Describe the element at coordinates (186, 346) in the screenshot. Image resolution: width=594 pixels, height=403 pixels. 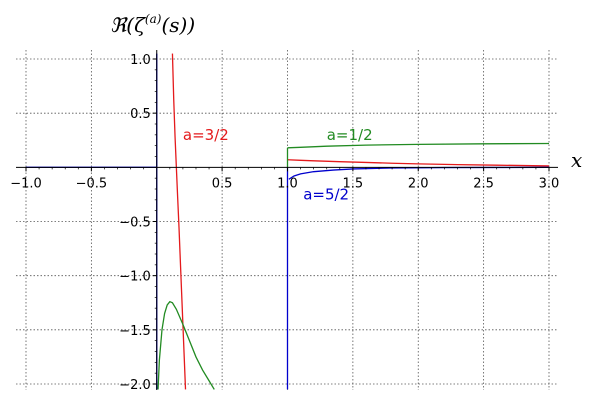
I see `series-2-line` at that location.